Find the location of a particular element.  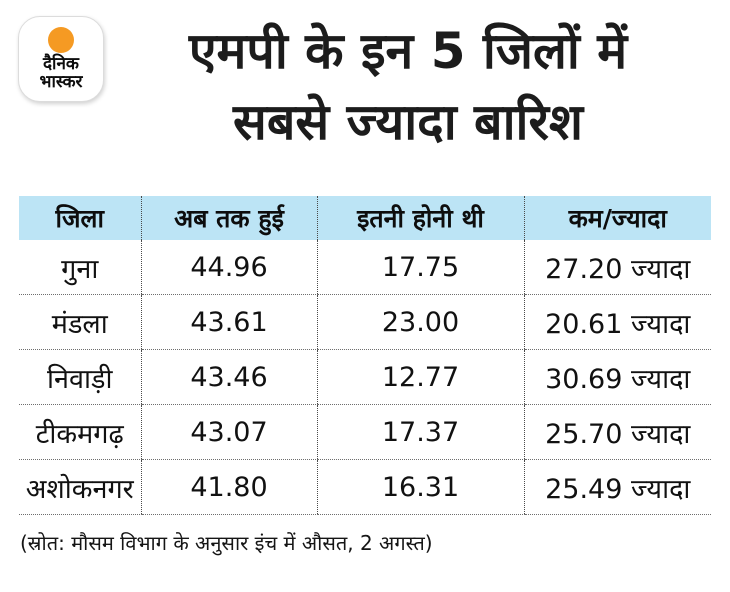

so-far-cell: 43.07 is located at coordinates (228, 432).